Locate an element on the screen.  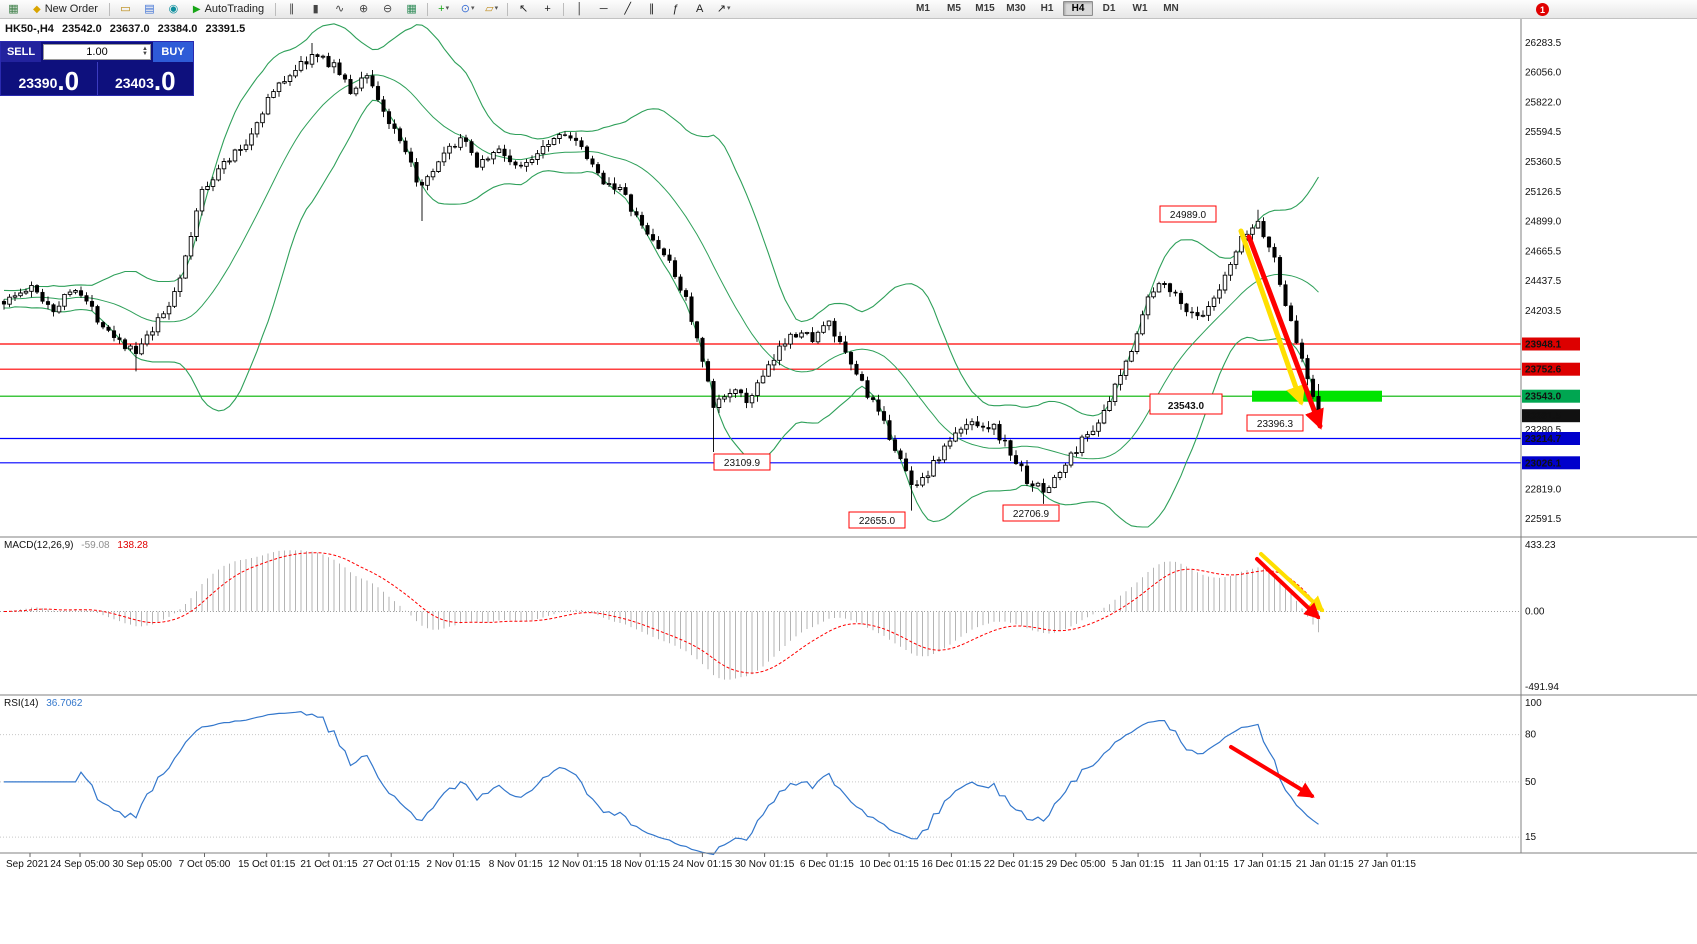
chart-window-icon: ▦ is located at coordinates (13, 9).